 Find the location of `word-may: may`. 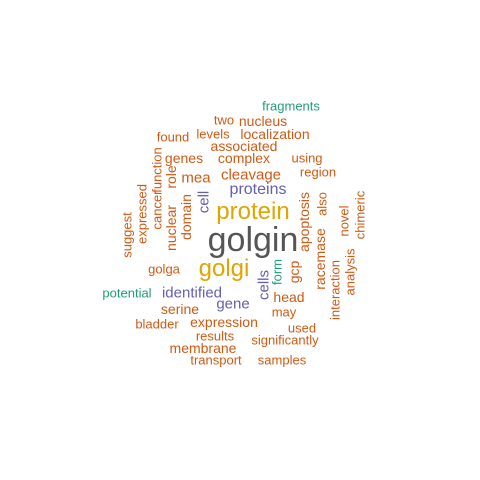

word-may: may is located at coordinates (284, 312).